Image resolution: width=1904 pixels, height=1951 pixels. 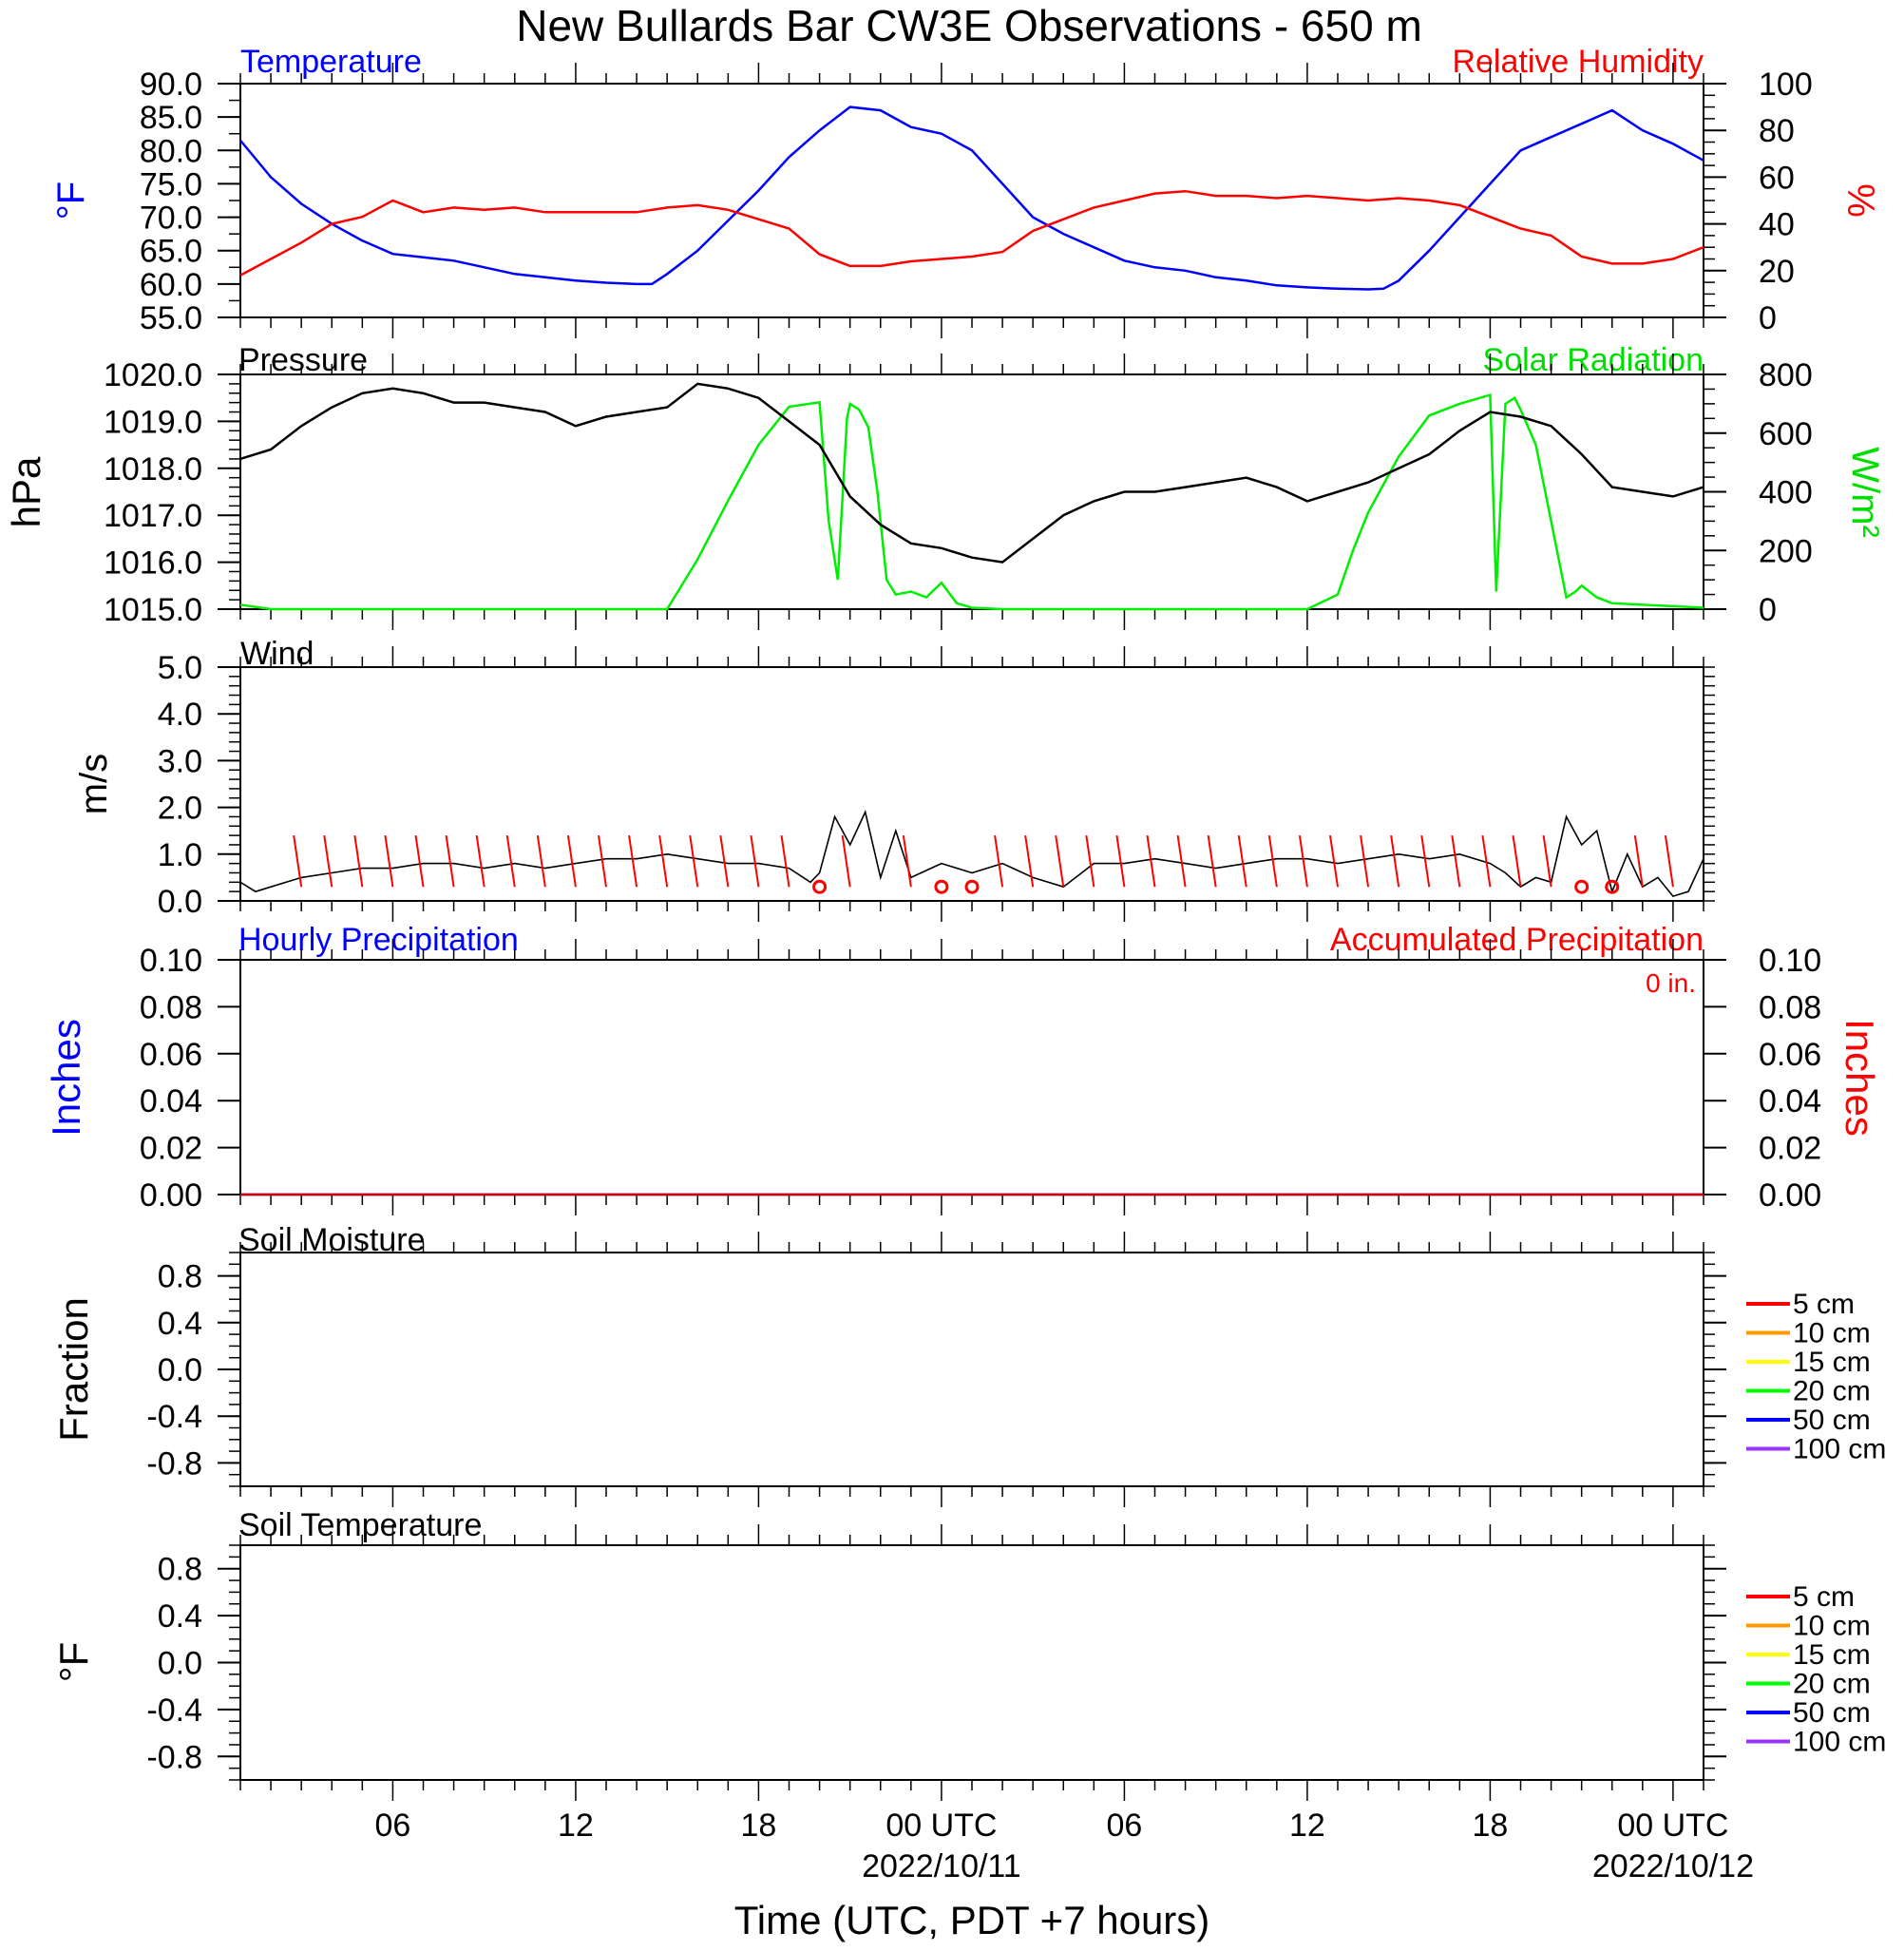 I want to click on x-date-label: 2022/10/12, so click(x=1673, y=1866).